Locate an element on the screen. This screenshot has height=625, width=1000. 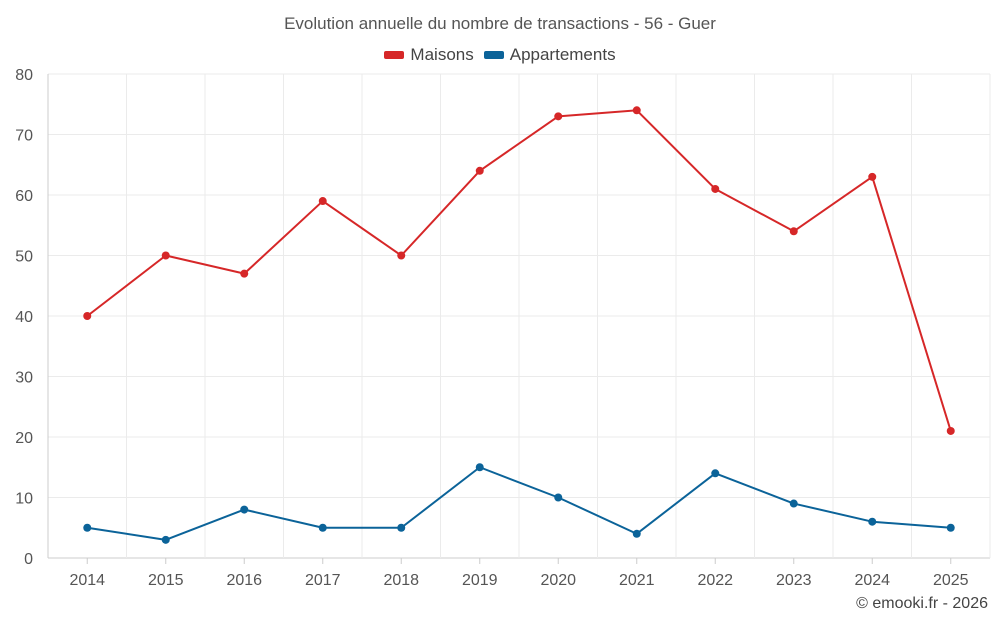
x-tick-label: 2024 is located at coordinates (872, 580).